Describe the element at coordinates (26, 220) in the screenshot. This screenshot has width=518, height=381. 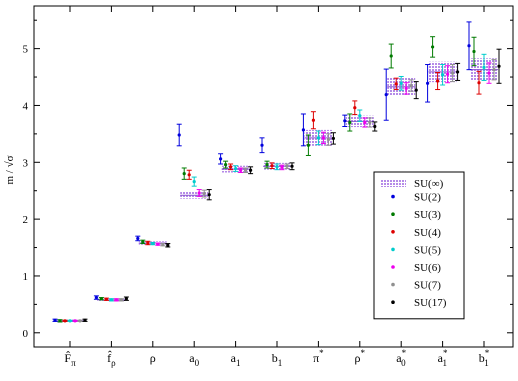
I see `y-tick-label: 2` at that location.